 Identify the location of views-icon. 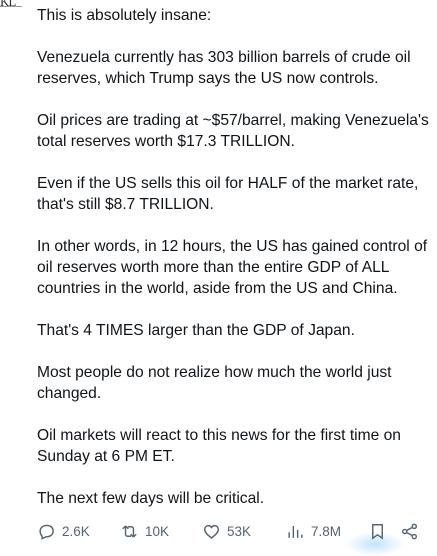
(295, 531).